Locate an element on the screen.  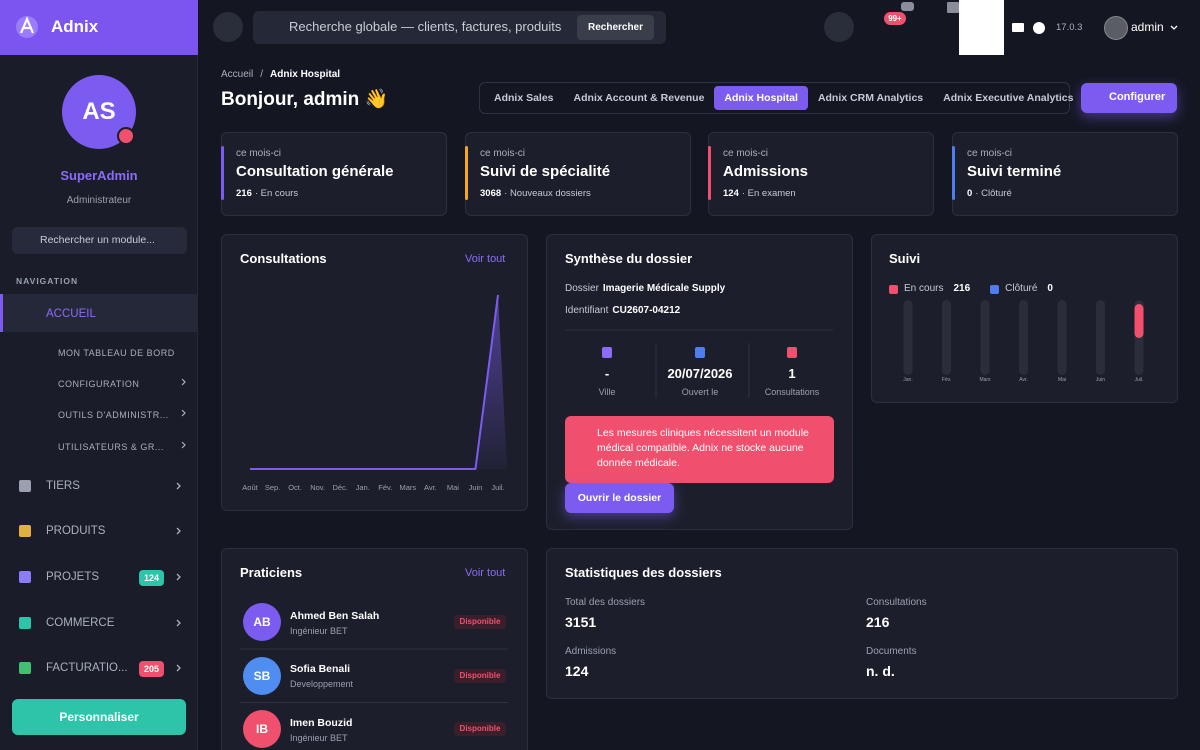
stat-label: Ouvert le is located at coordinates (700, 391).